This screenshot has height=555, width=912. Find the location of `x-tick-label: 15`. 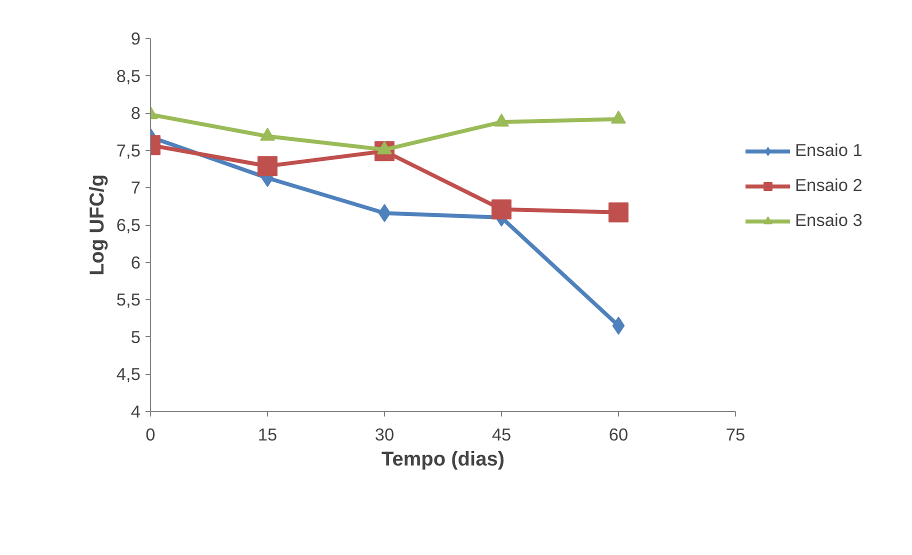

x-tick-label: 15 is located at coordinates (268, 434).